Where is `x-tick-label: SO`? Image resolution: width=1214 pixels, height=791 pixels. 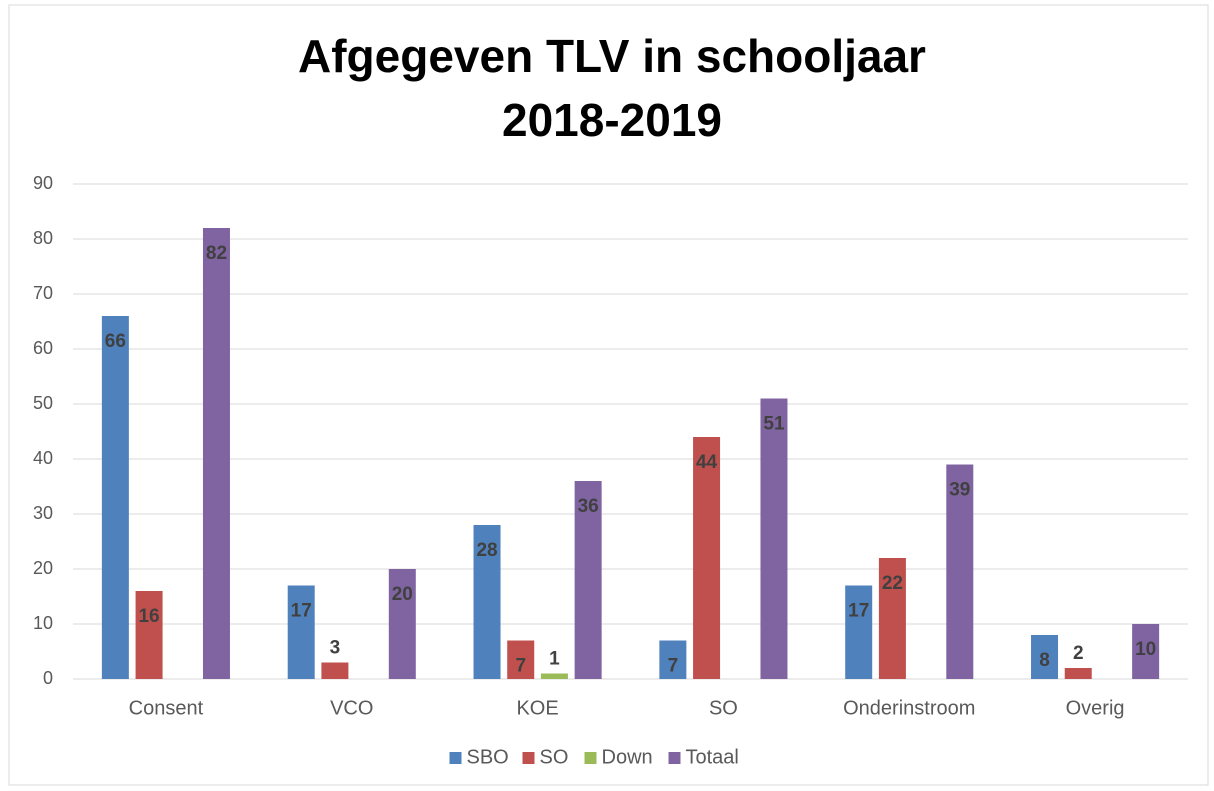 x-tick-label: SO is located at coordinates (723, 708).